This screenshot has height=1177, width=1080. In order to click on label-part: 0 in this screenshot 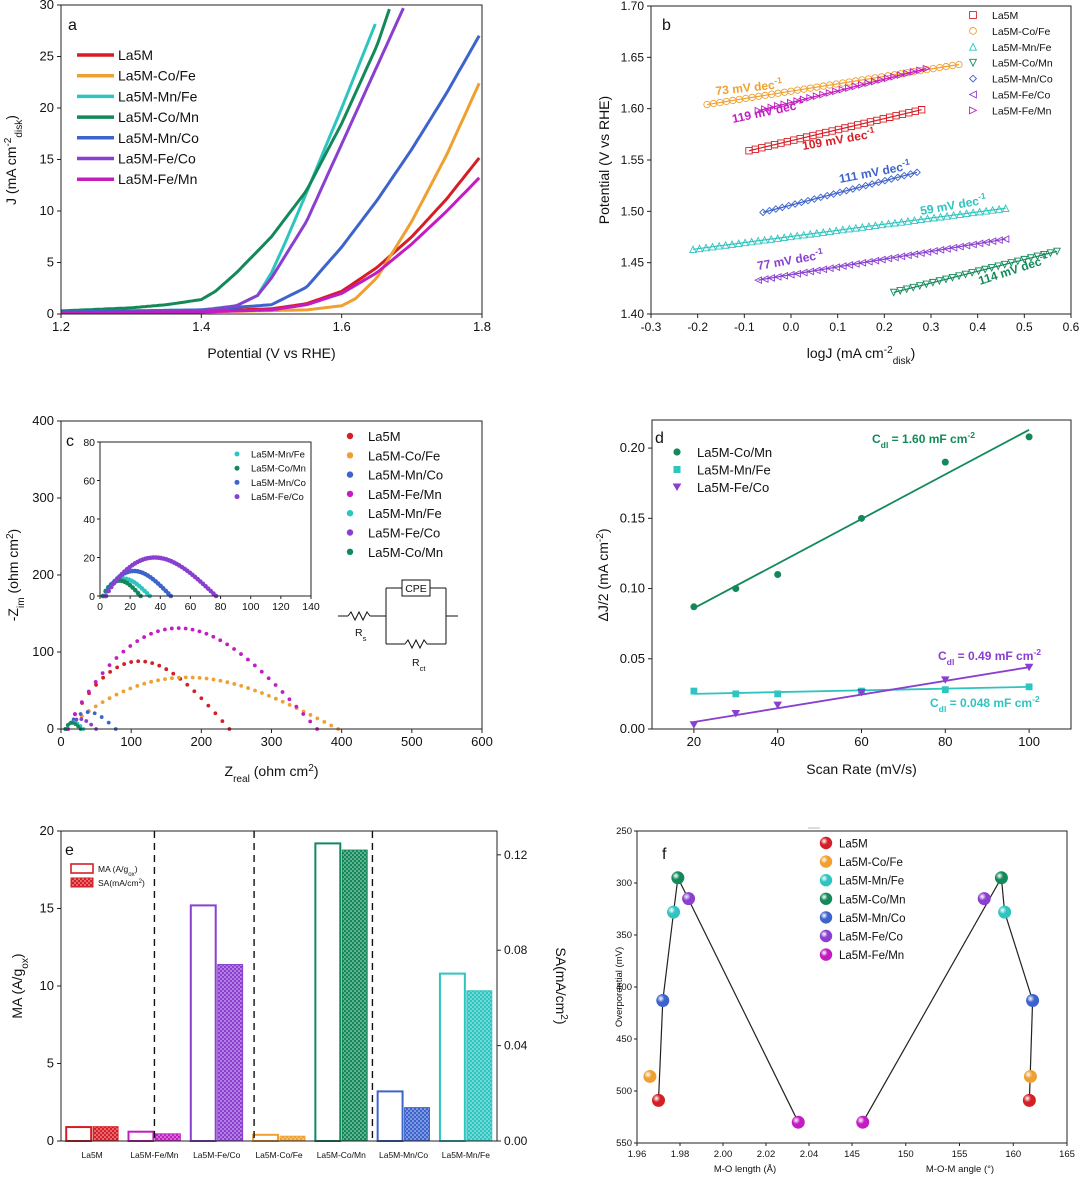, I will do `click(100, 607)`.